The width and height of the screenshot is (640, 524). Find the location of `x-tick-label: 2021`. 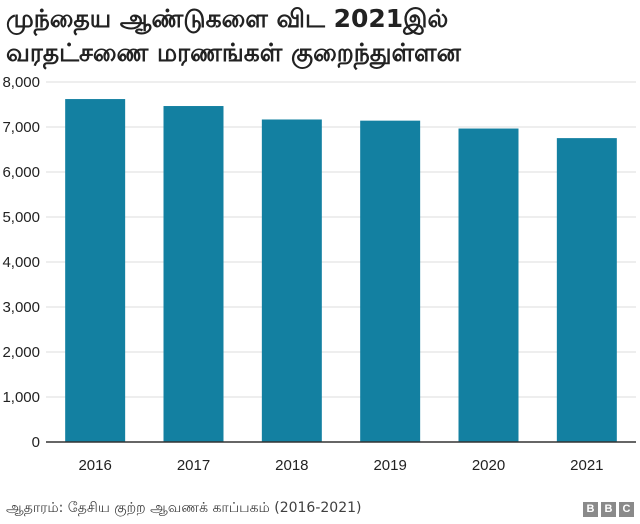

x-tick-label: 2021 is located at coordinates (586, 465).